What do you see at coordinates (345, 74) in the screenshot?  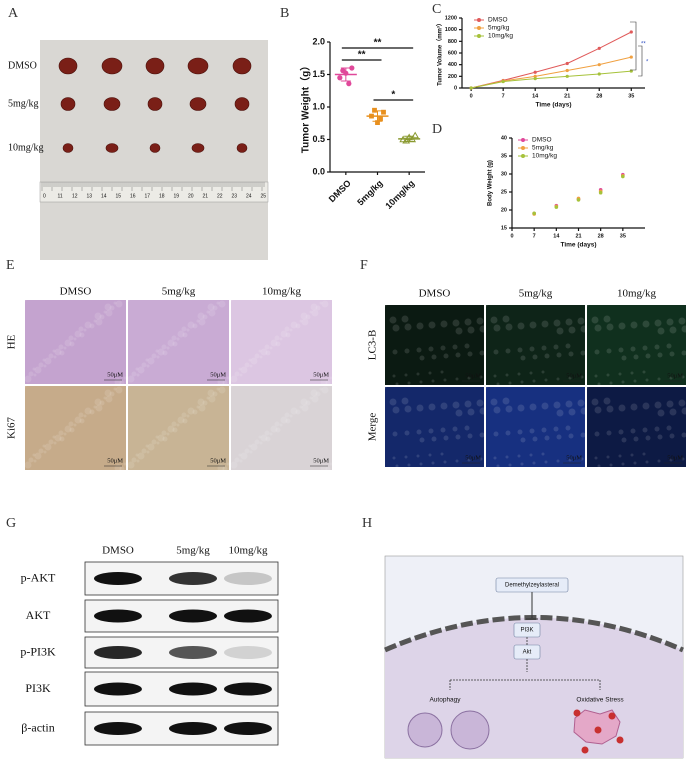 I see `error-bar` at bounding box center [345, 74].